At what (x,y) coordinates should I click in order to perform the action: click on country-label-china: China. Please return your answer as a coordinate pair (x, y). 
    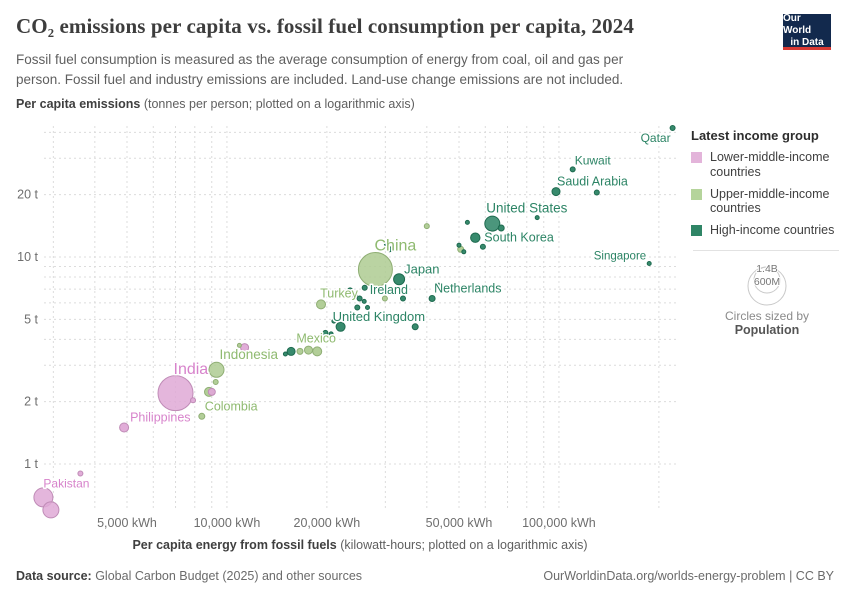
    Looking at the image, I should click on (395, 246).